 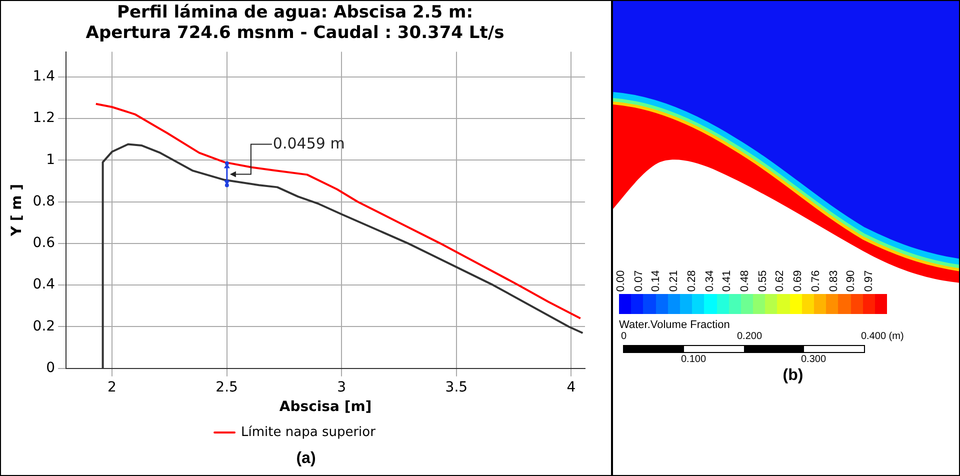 I want to click on text: (a), so click(x=306, y=459).